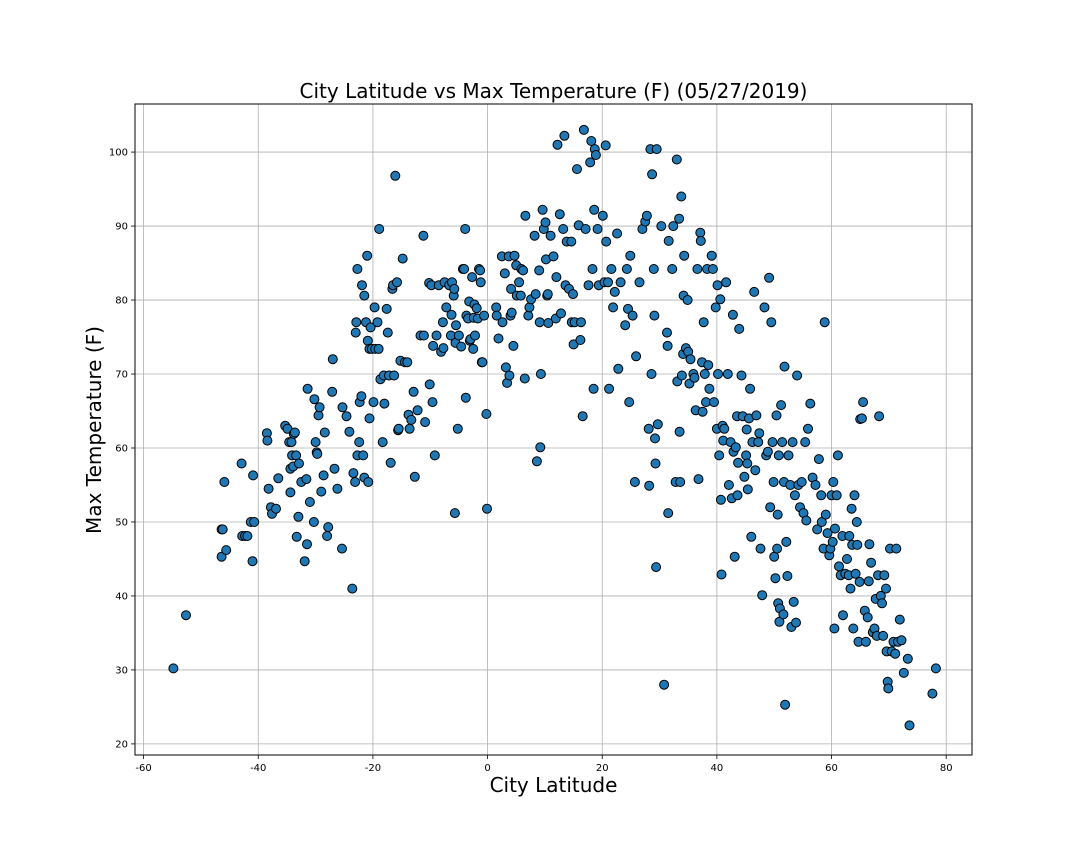 The image size is (1080, 864). Describe the element at coordinates (118, 153) in the screenshot. I see `y-tick-label: 100` at that location.